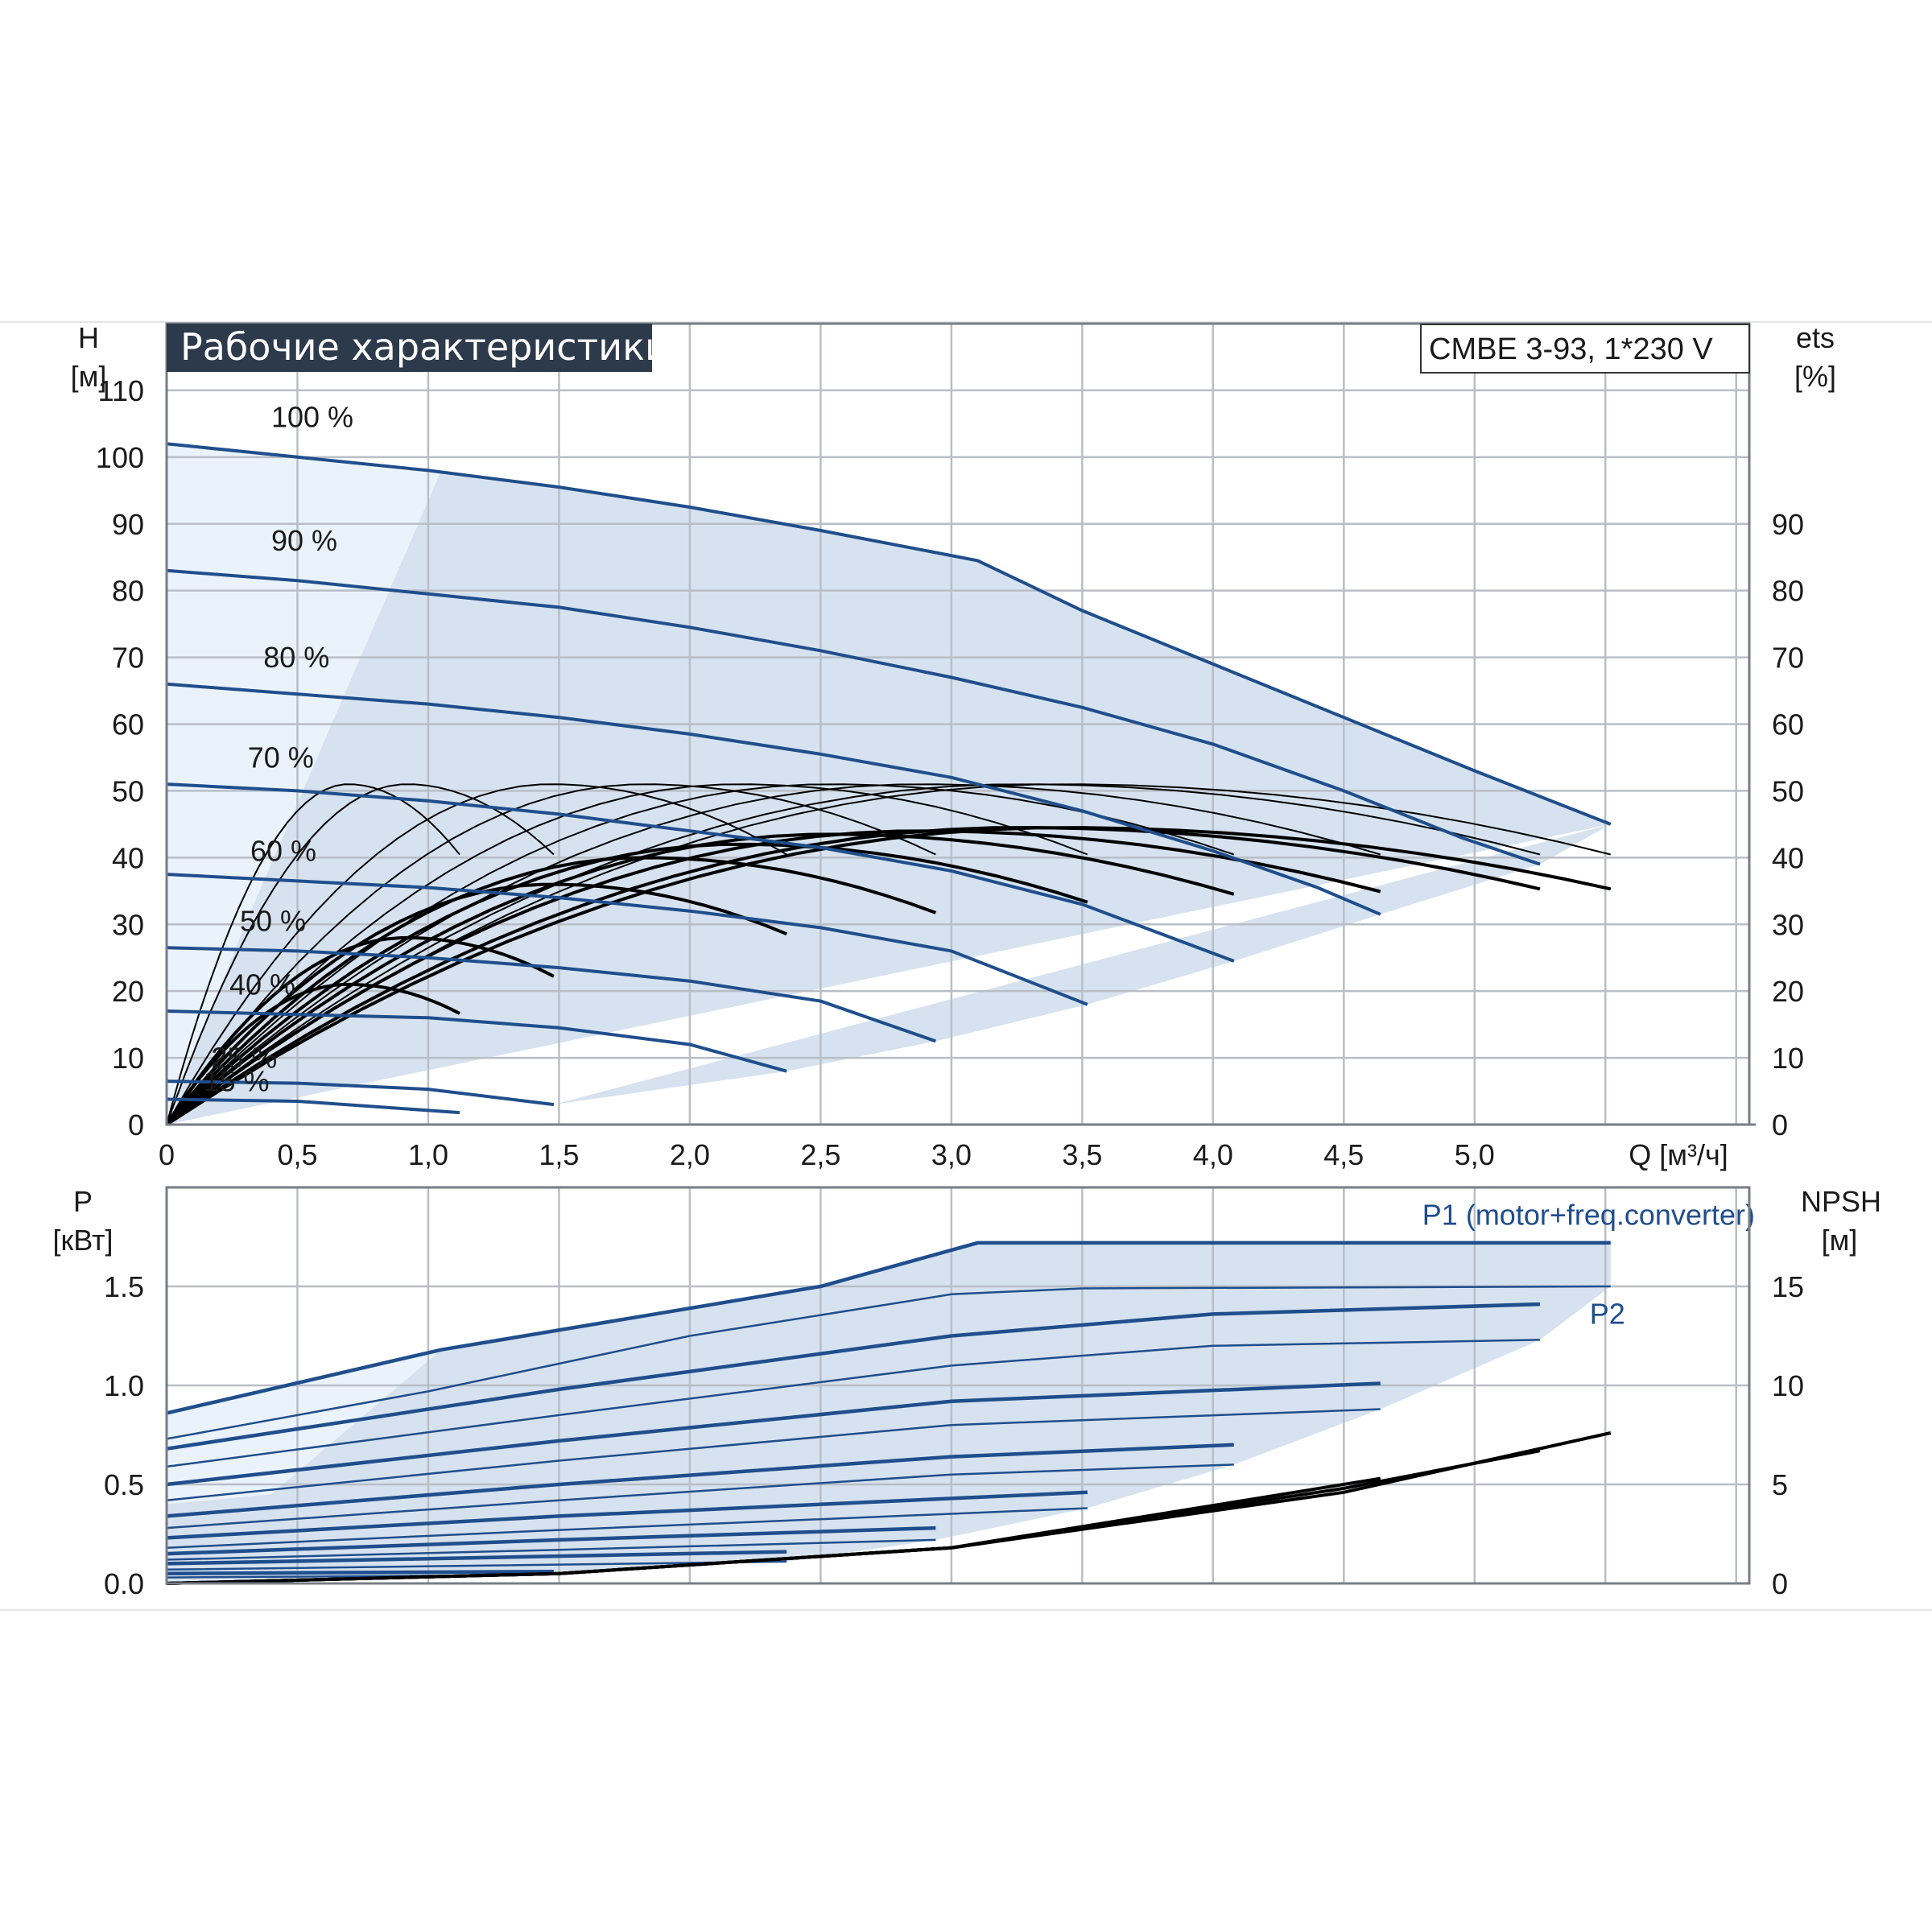 The width and height of the screenshot is (1932, 1932). Describe the element at coordinates (1788, 1385) in the screenshot. I see `power-y-tick-right: 10` at that location.